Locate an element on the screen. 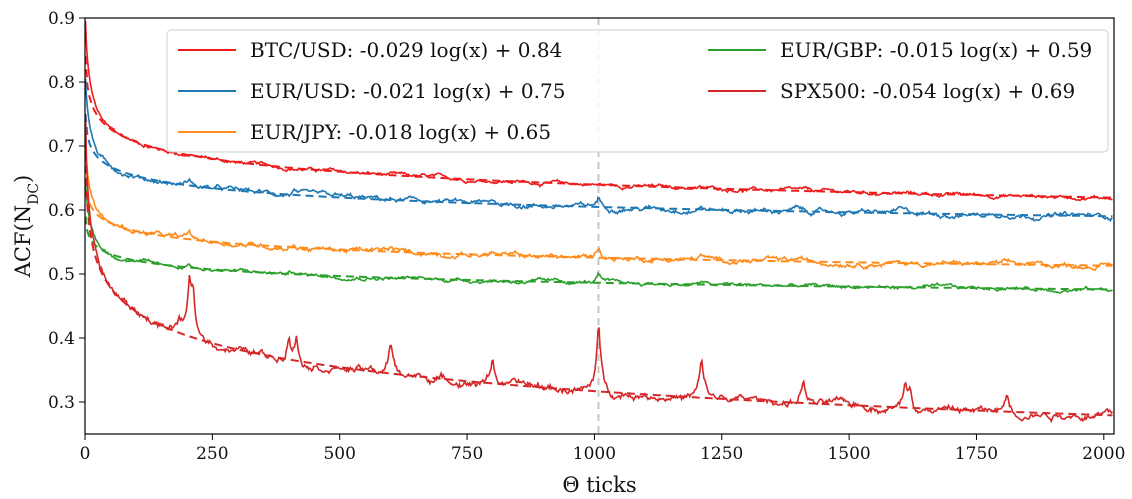  y-axis-label-subscript: DC is located at coordinates (34, 194).